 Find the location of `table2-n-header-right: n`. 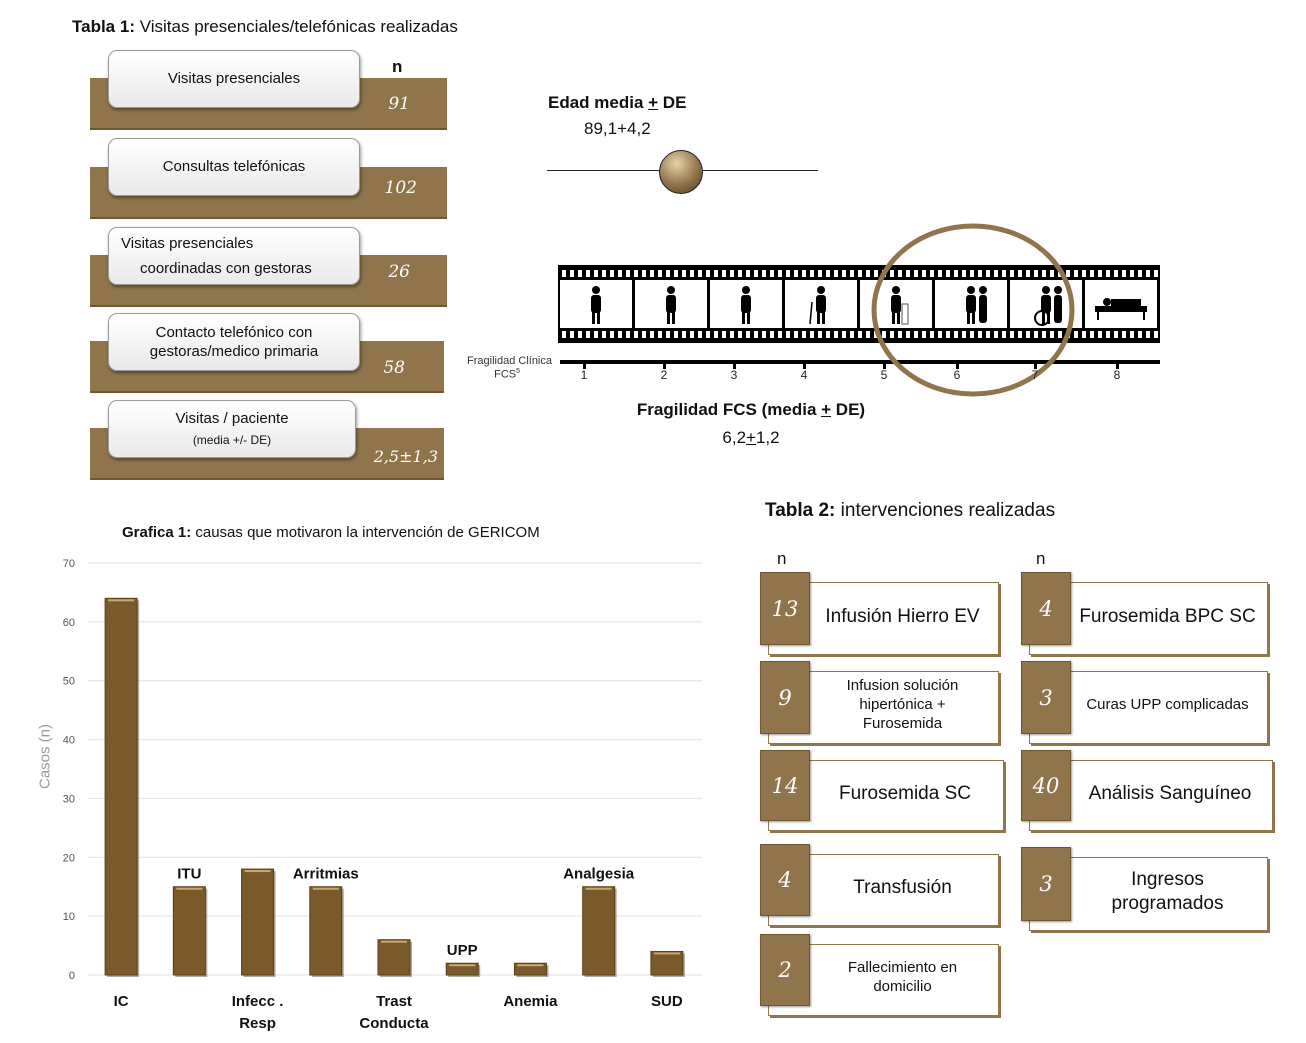

table2-n-header-right: n is located at coordinates (1041, 558).